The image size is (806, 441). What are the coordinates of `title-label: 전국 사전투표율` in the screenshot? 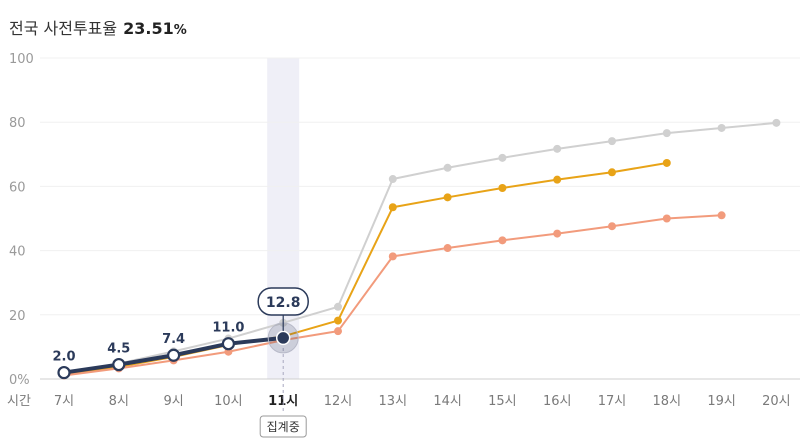 It's located at (63, 28).